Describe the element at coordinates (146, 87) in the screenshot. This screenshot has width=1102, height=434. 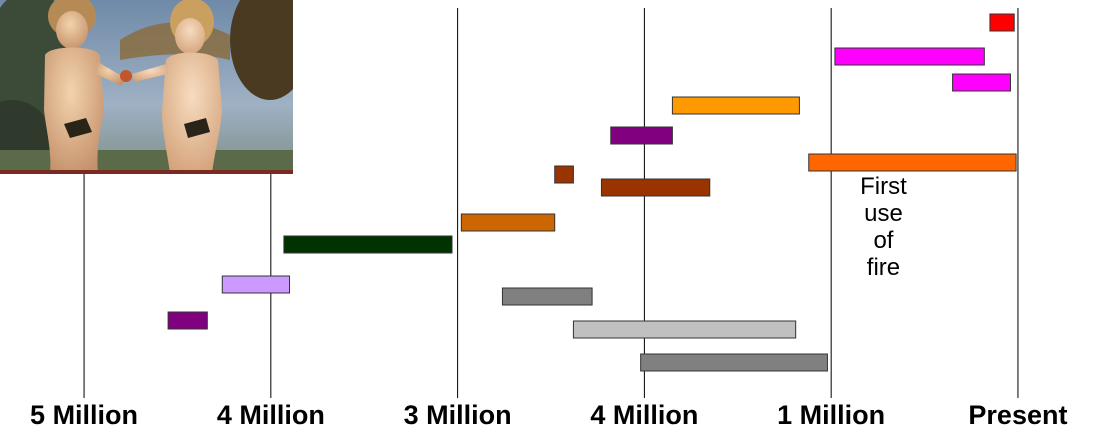
I see `adam-and-eve-painting` at that location.